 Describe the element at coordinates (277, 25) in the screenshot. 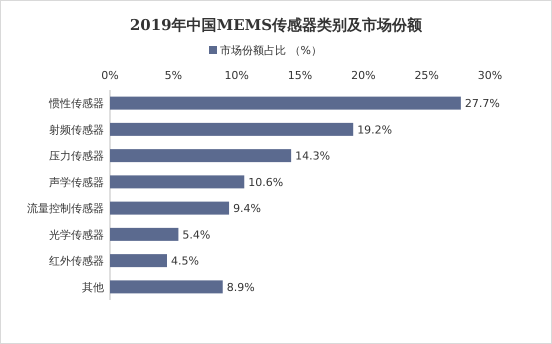

I see `chart-title: 2019年中国MEMS传感器类别及市场份额` at that location.